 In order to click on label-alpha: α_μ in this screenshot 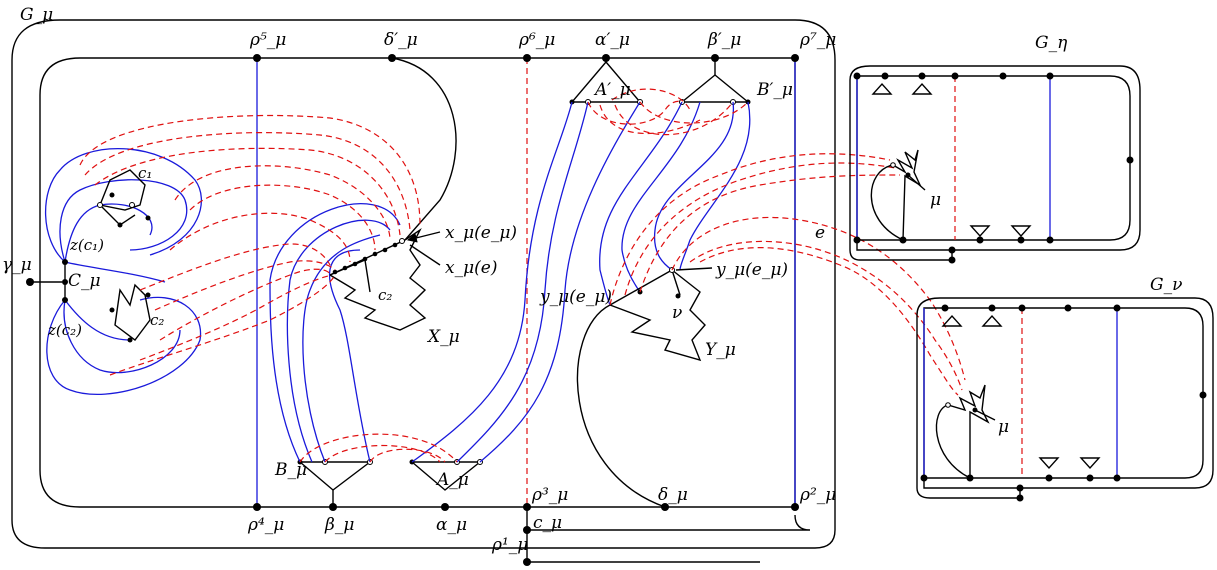, I will do `click(451, 525)`.